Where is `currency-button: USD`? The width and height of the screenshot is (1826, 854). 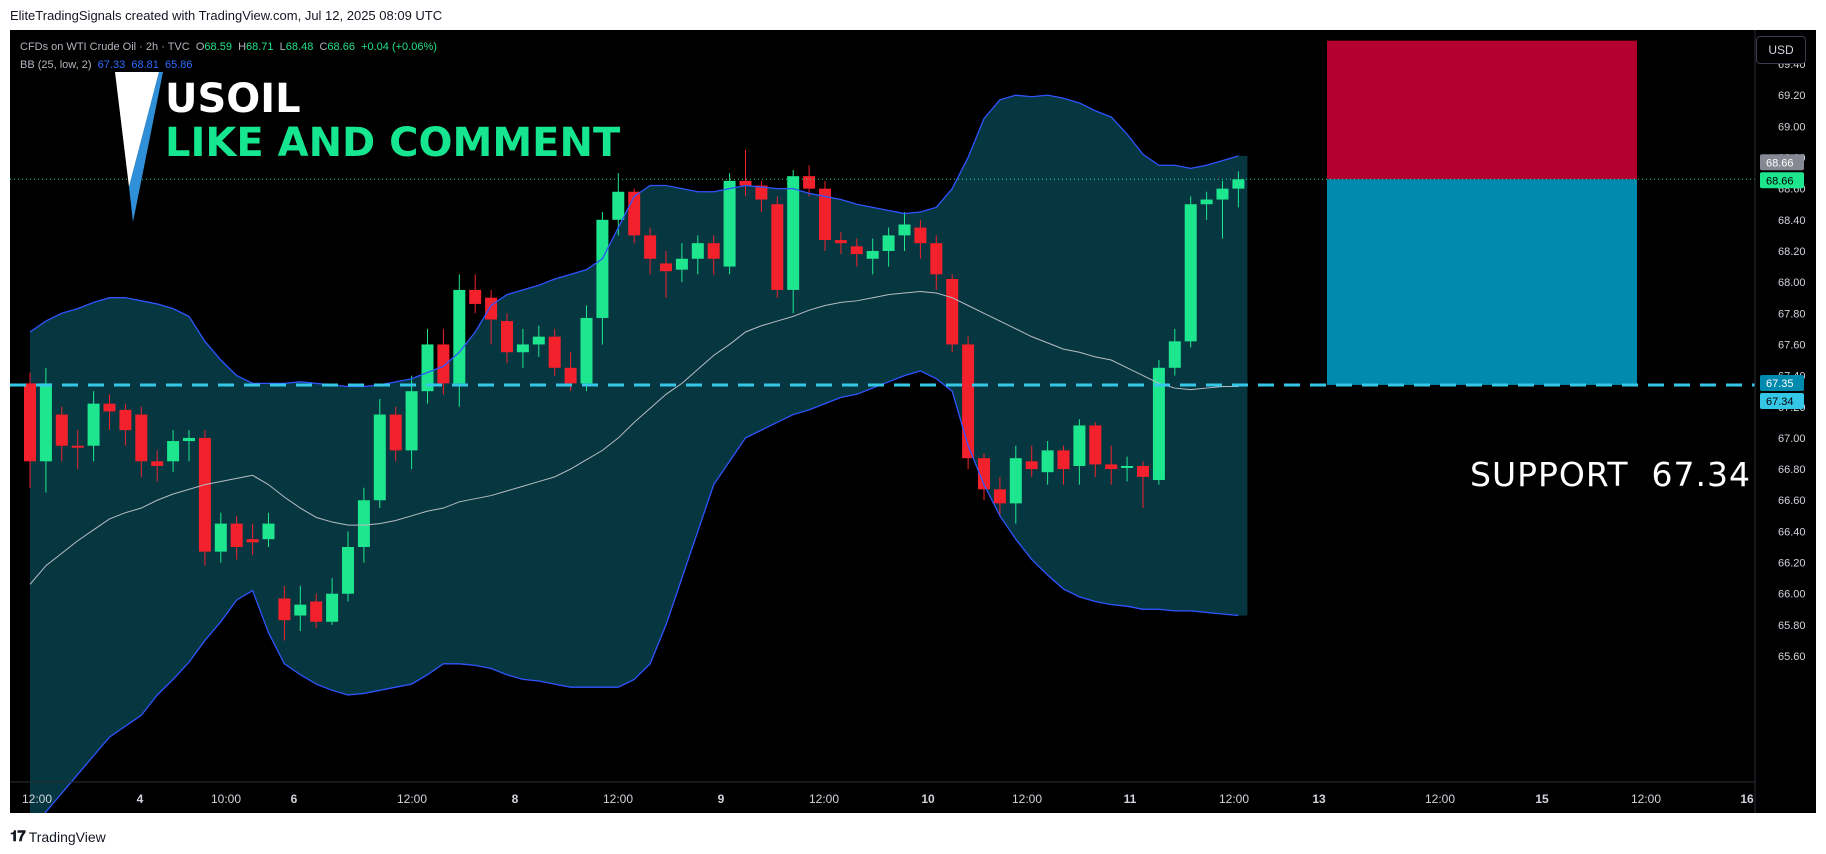
currency-button: USD is located at coordinates (1781, 50).